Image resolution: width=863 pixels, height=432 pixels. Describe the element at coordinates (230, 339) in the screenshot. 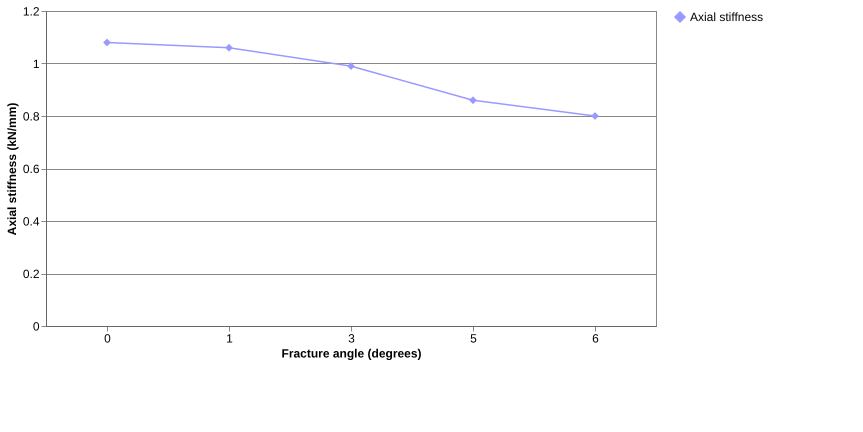

I see `x-tick-label: 1` at that location.